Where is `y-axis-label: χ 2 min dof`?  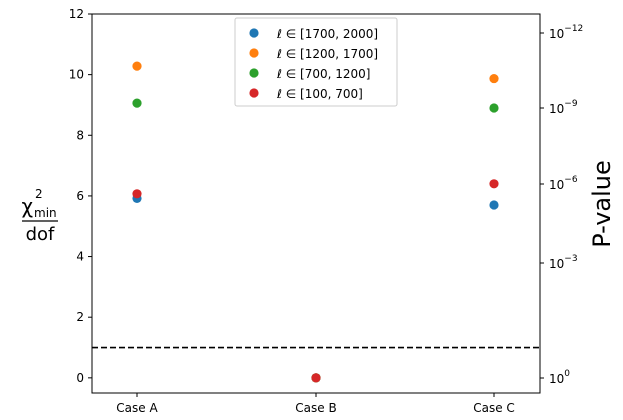
y-axis-label: χ 2 min dof is located at coordinates (39, 216).